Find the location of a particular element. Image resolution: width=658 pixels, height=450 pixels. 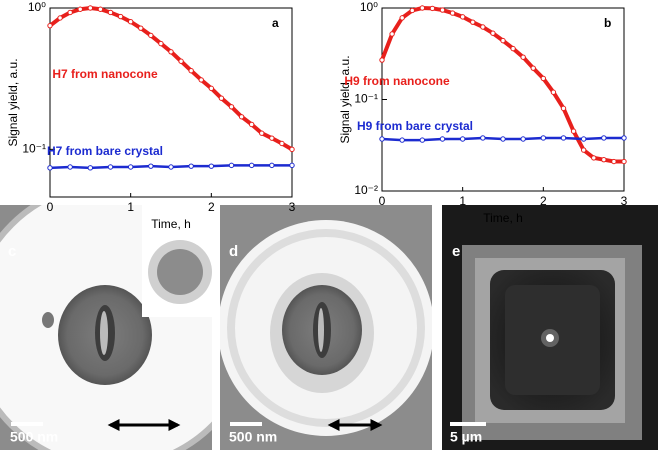

panel-label: b is located at coordinates (607, 23).